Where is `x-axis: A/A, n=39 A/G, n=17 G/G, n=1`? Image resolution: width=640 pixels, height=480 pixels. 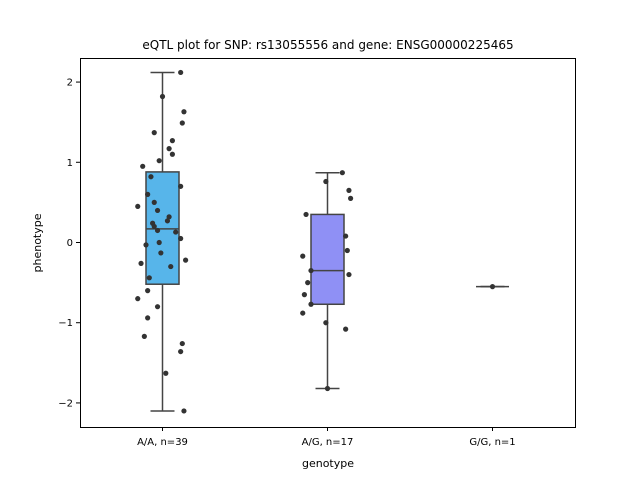
x-axis: A/A, n=39 A/G, n=17 G/G, n=1 is located at coordinates (326, 437).